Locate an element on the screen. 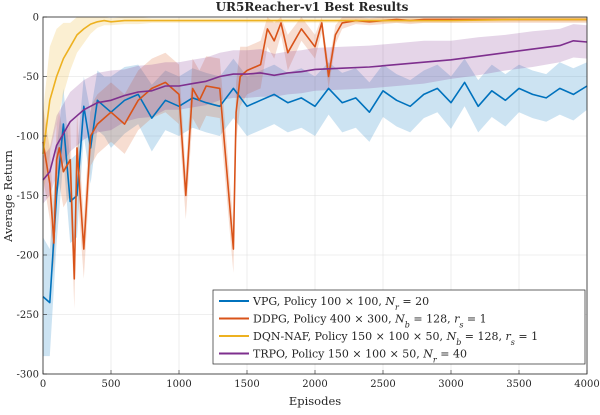 This screenshot has height=415, width=600. x-tick-label: 1500 is located at coordinates (246, 384).